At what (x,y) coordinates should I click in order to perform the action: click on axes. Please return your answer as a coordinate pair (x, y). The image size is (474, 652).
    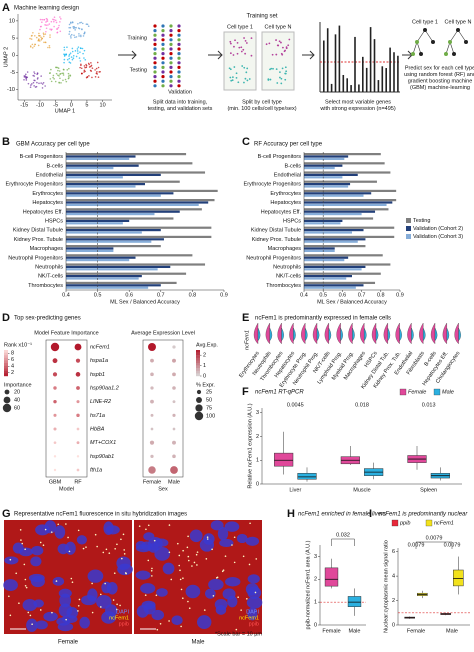
    Looking at the image, I should click on (361, 446).